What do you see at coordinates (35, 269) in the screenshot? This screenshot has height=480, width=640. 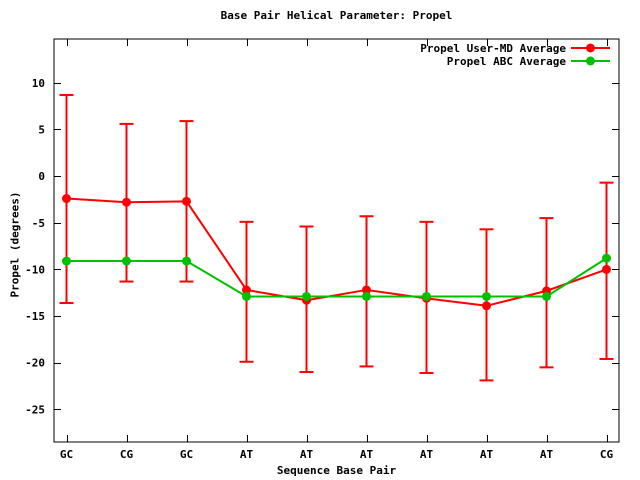 I see `y-tick-label: -10` at bounding box center [35, 269].